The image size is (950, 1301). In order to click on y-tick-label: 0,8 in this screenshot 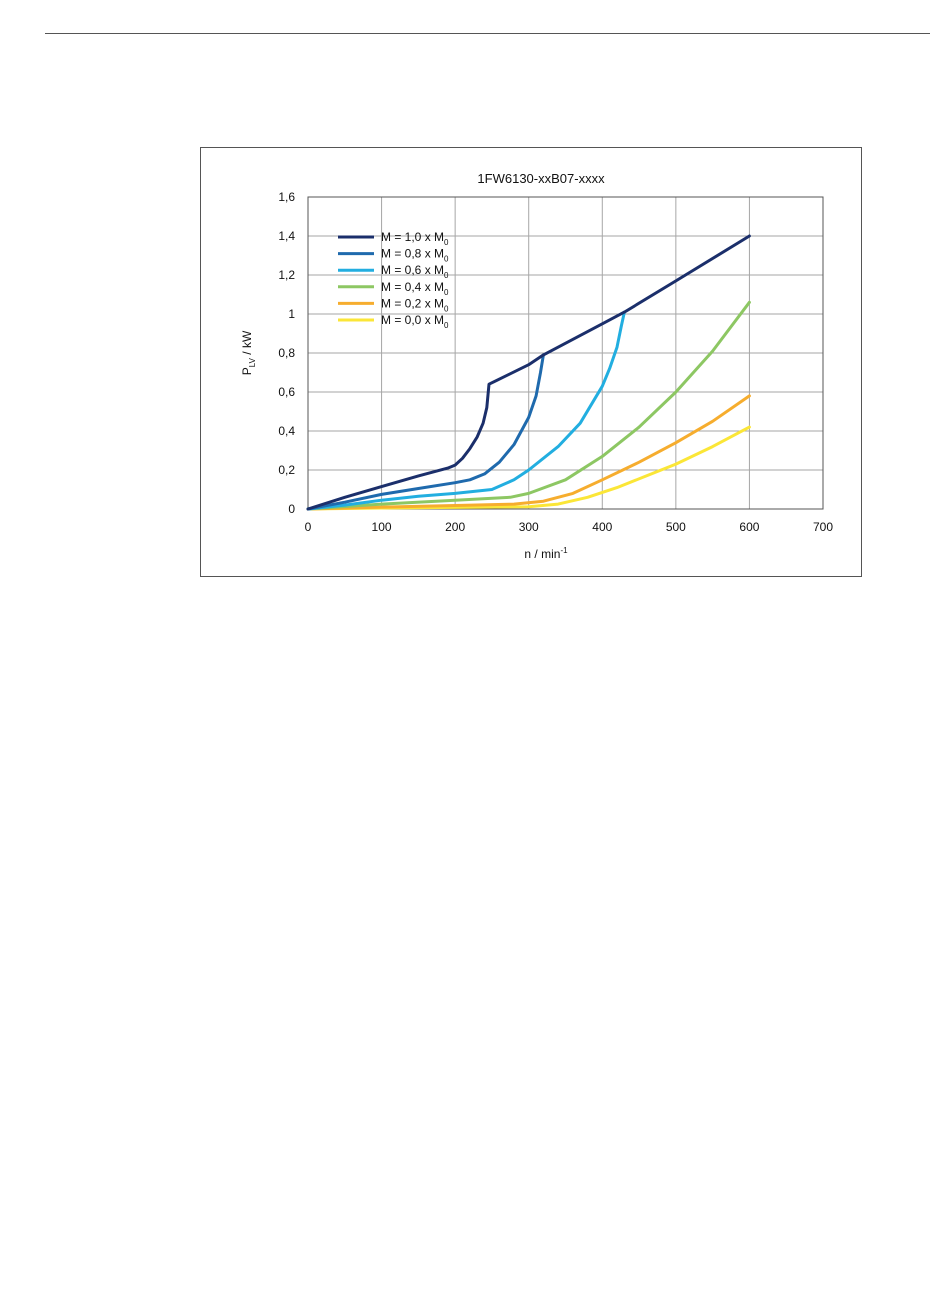, I will do `click(286, 353)`.